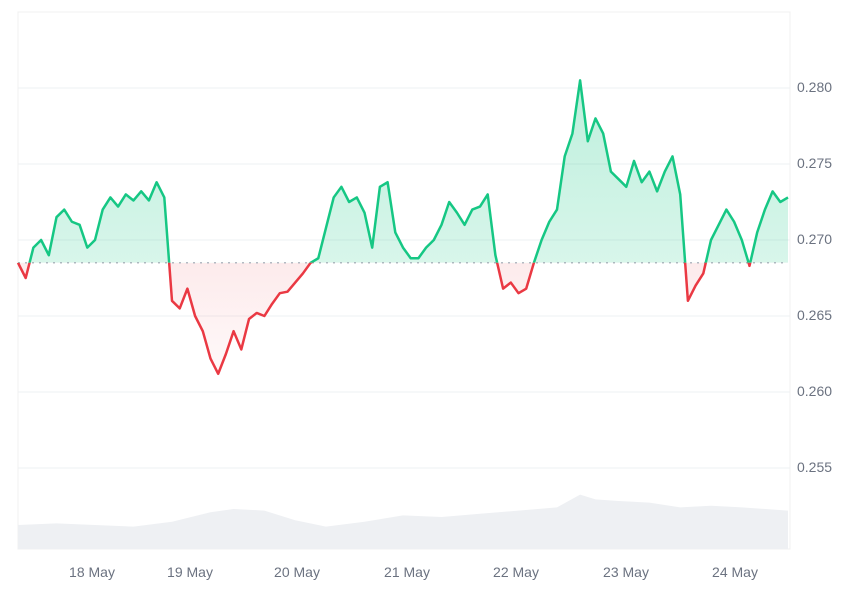  Describe the element at coordinates (403, 521) in the screenshot. I see `volume-area` at that location.